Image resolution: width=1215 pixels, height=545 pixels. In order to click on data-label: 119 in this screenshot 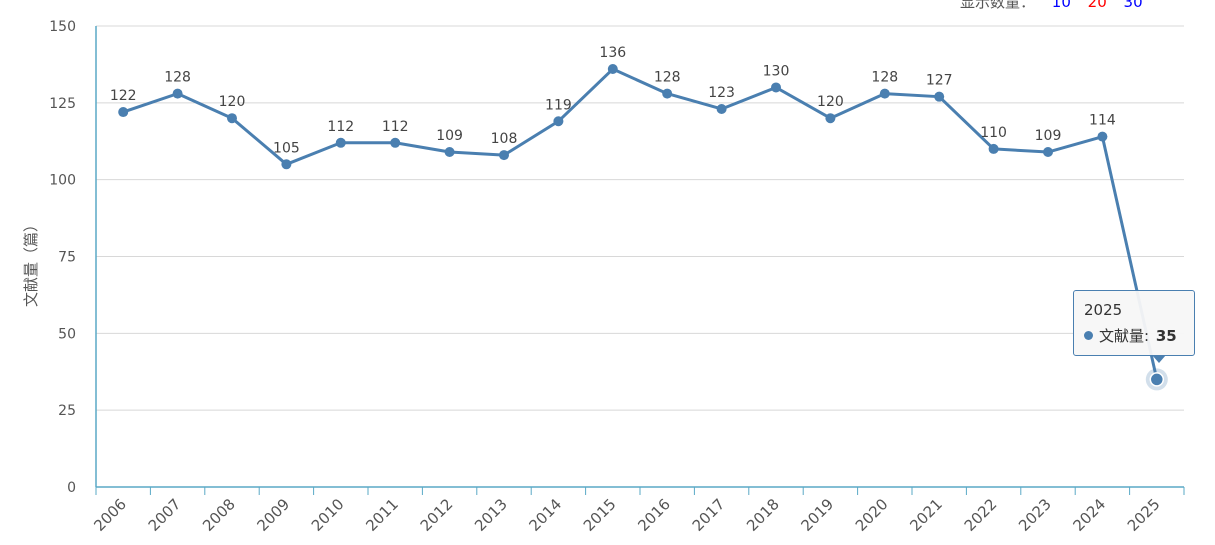, I will do `click(558, 105)`.